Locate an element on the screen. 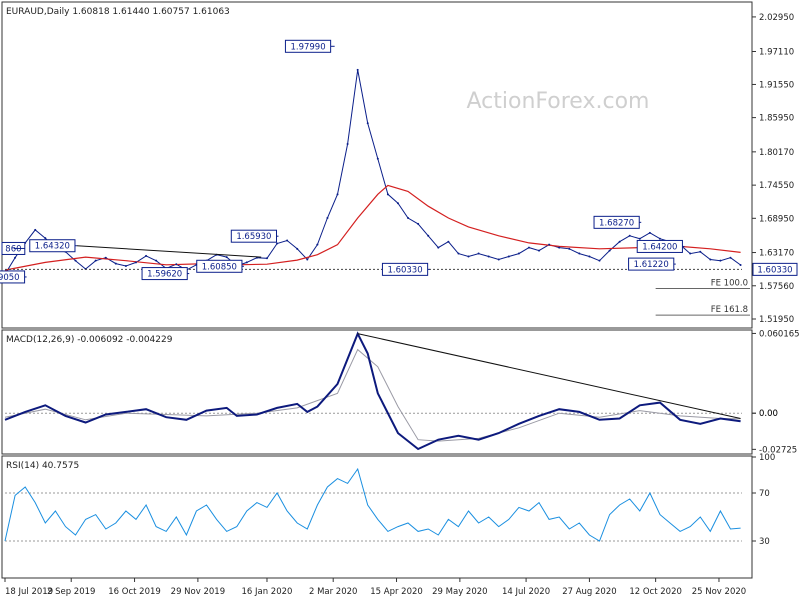 The image size is (800, 600). macd-trendline is located at coordinates (549, 376).